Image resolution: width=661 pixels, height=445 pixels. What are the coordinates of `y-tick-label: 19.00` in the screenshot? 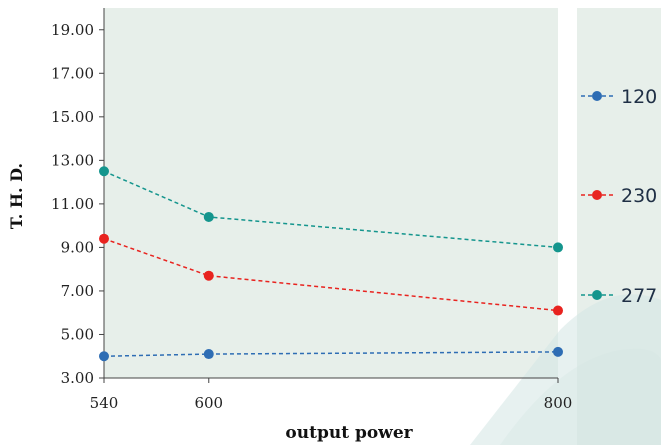 It's located at (72, 30).